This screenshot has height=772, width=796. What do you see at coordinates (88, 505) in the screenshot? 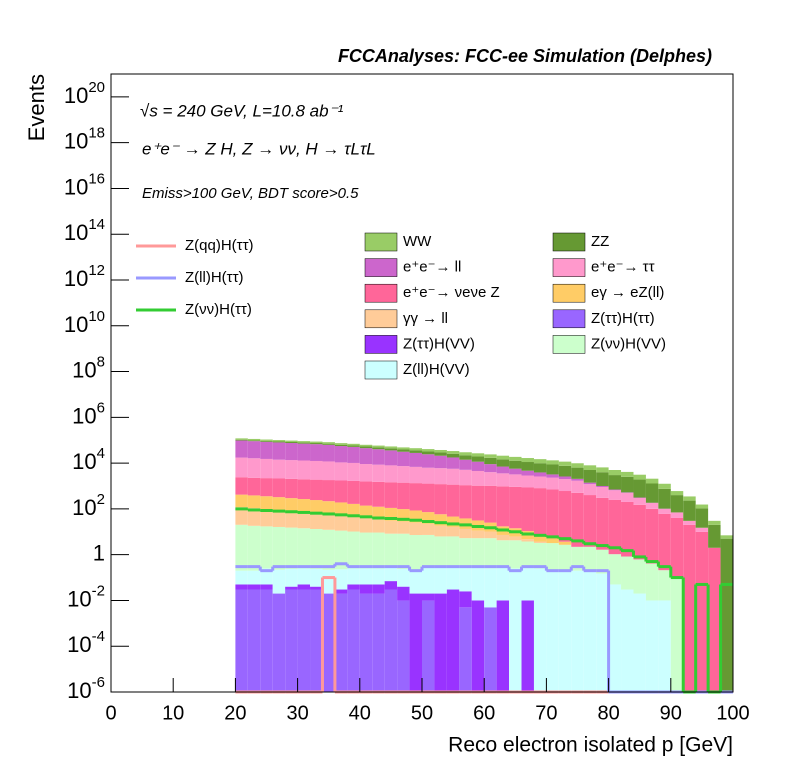
I see `y-tick-label: 102` at bounding box center [88, 505].